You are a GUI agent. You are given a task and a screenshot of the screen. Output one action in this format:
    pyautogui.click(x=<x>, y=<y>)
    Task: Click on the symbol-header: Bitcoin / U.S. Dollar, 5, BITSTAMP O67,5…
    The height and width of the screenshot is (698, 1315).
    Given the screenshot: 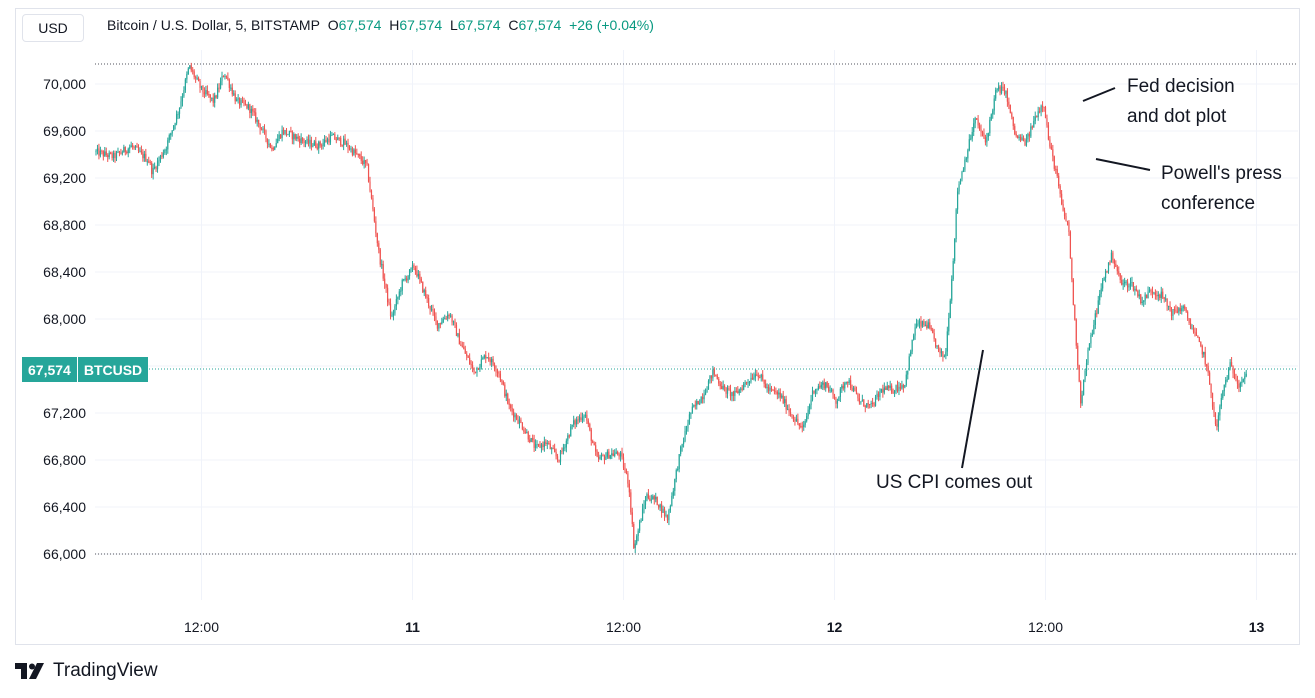 What is the action you would take?
    pyautogui.click(x=380, y=25)
    